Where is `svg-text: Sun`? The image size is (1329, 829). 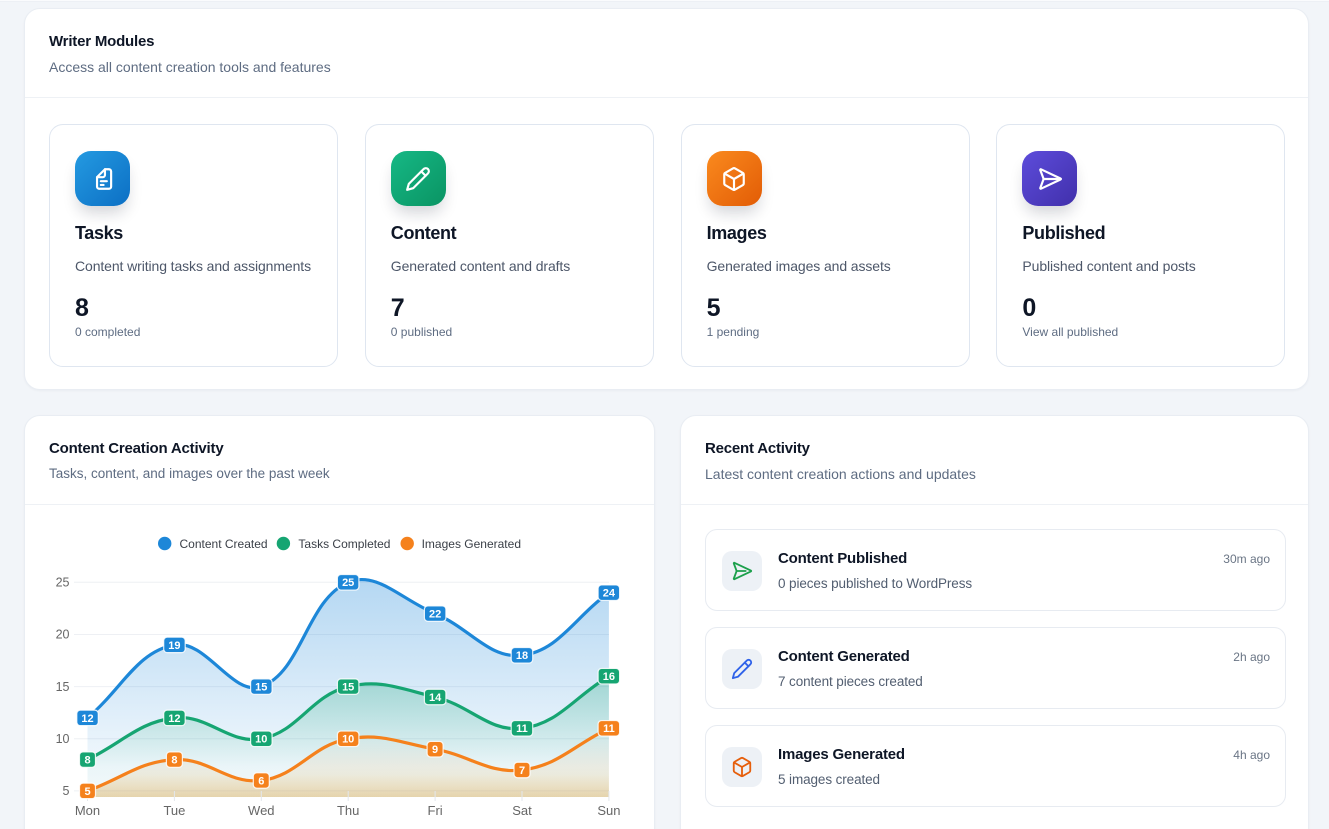 svg-text: Sun is located at coordinates (608, 810).